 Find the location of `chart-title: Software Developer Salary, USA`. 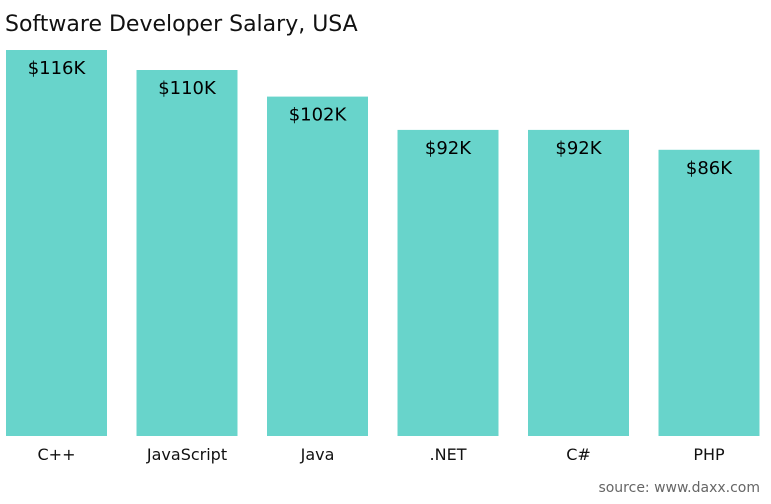

chart-title: Software Developer Salary, USA is located at coordinates (181, 24).